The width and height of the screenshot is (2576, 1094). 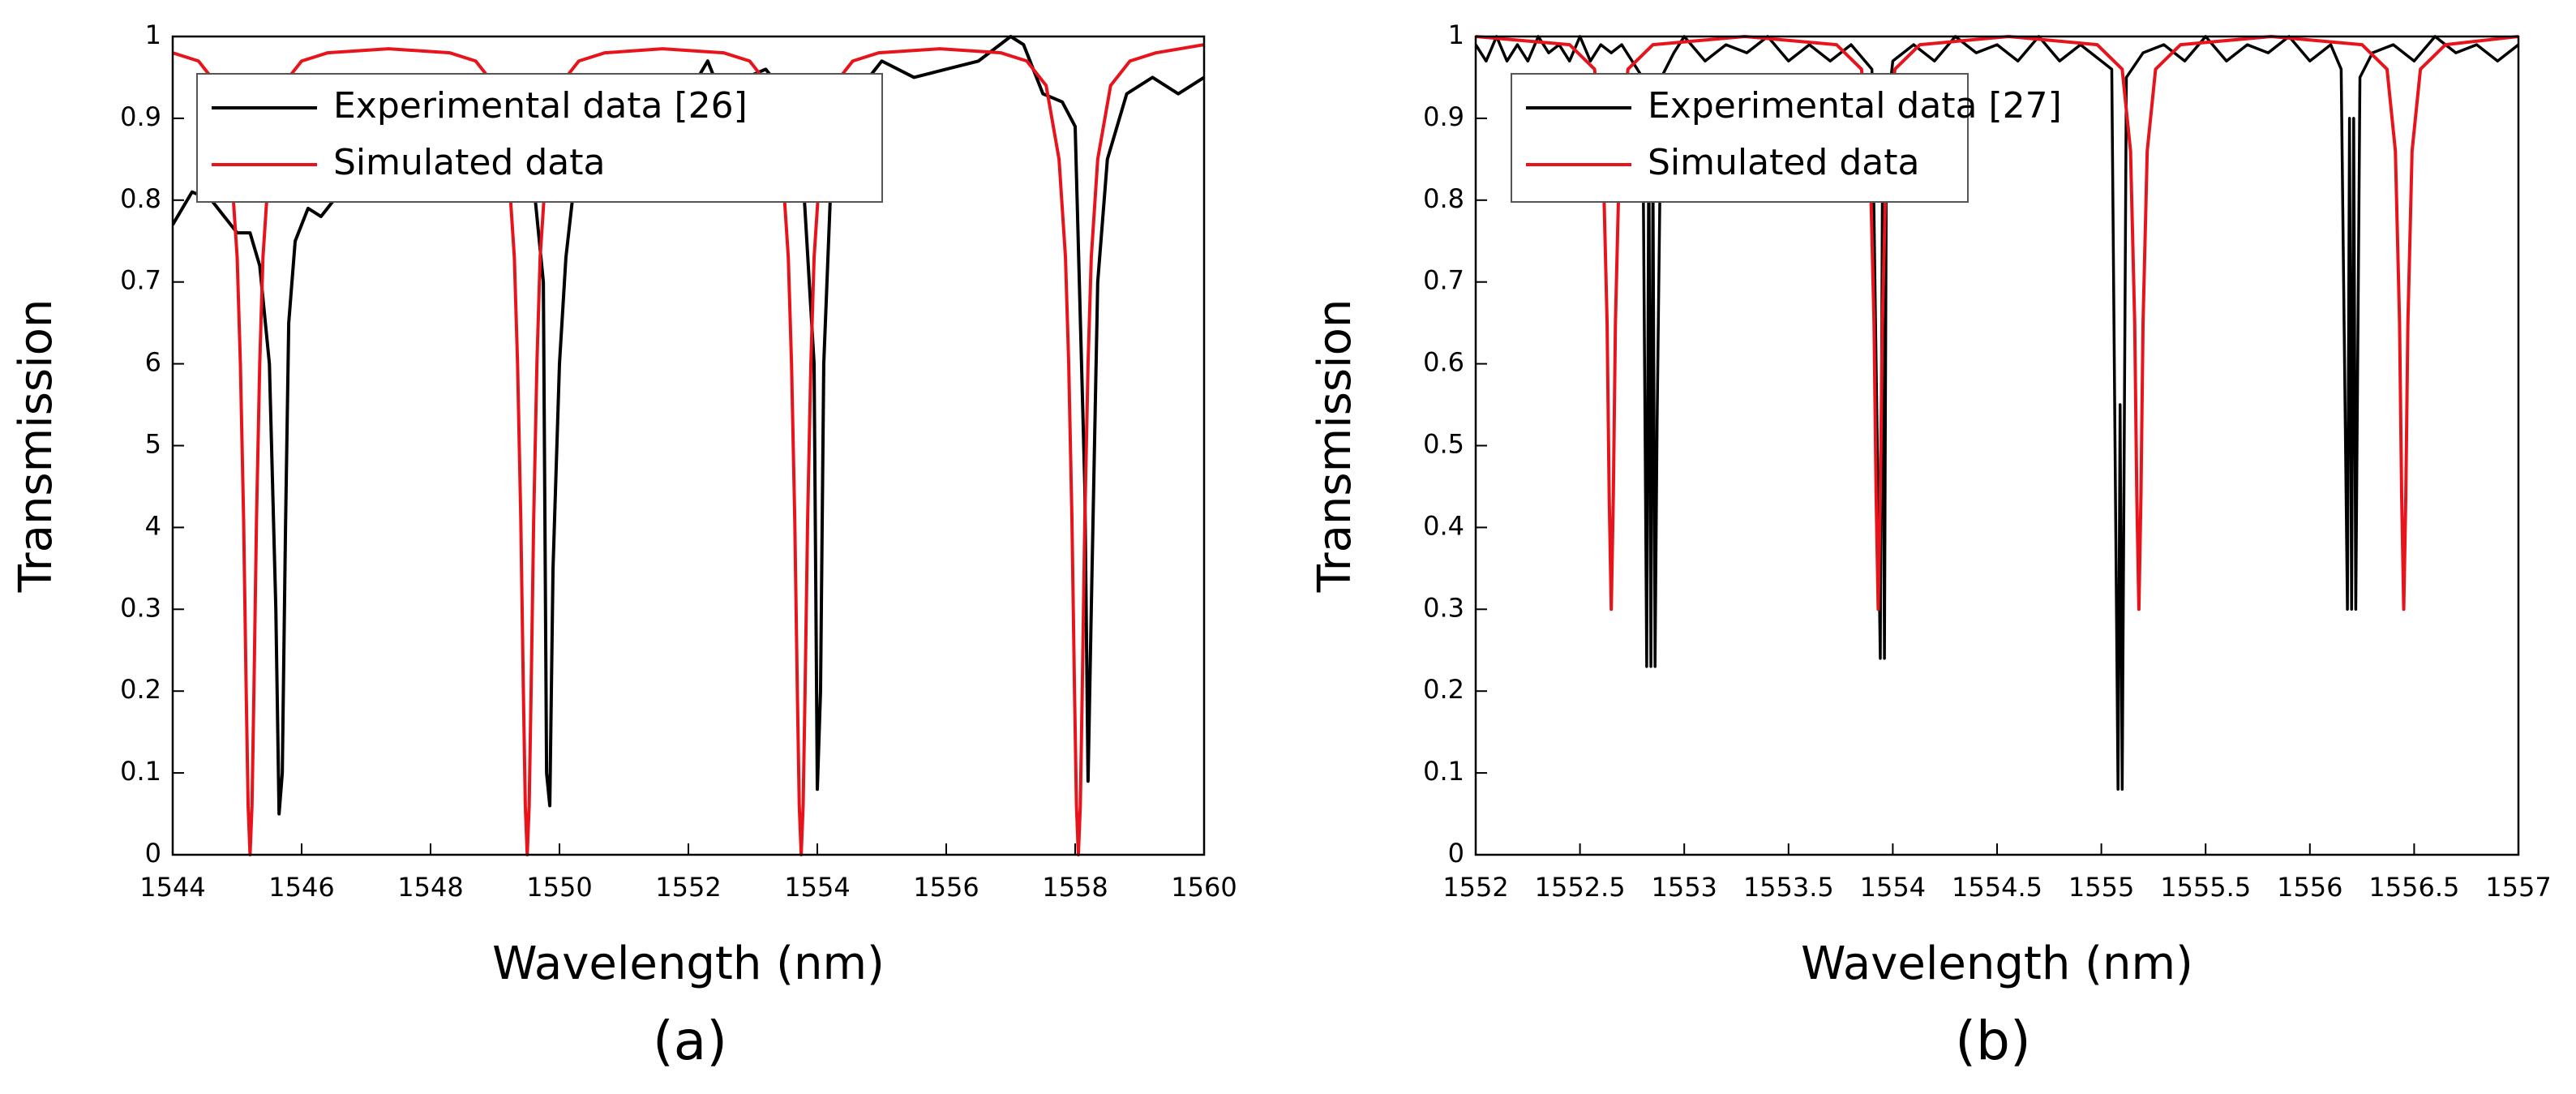 I want to click on y-tick-label: 0.4, so click(x=1443, y=525).